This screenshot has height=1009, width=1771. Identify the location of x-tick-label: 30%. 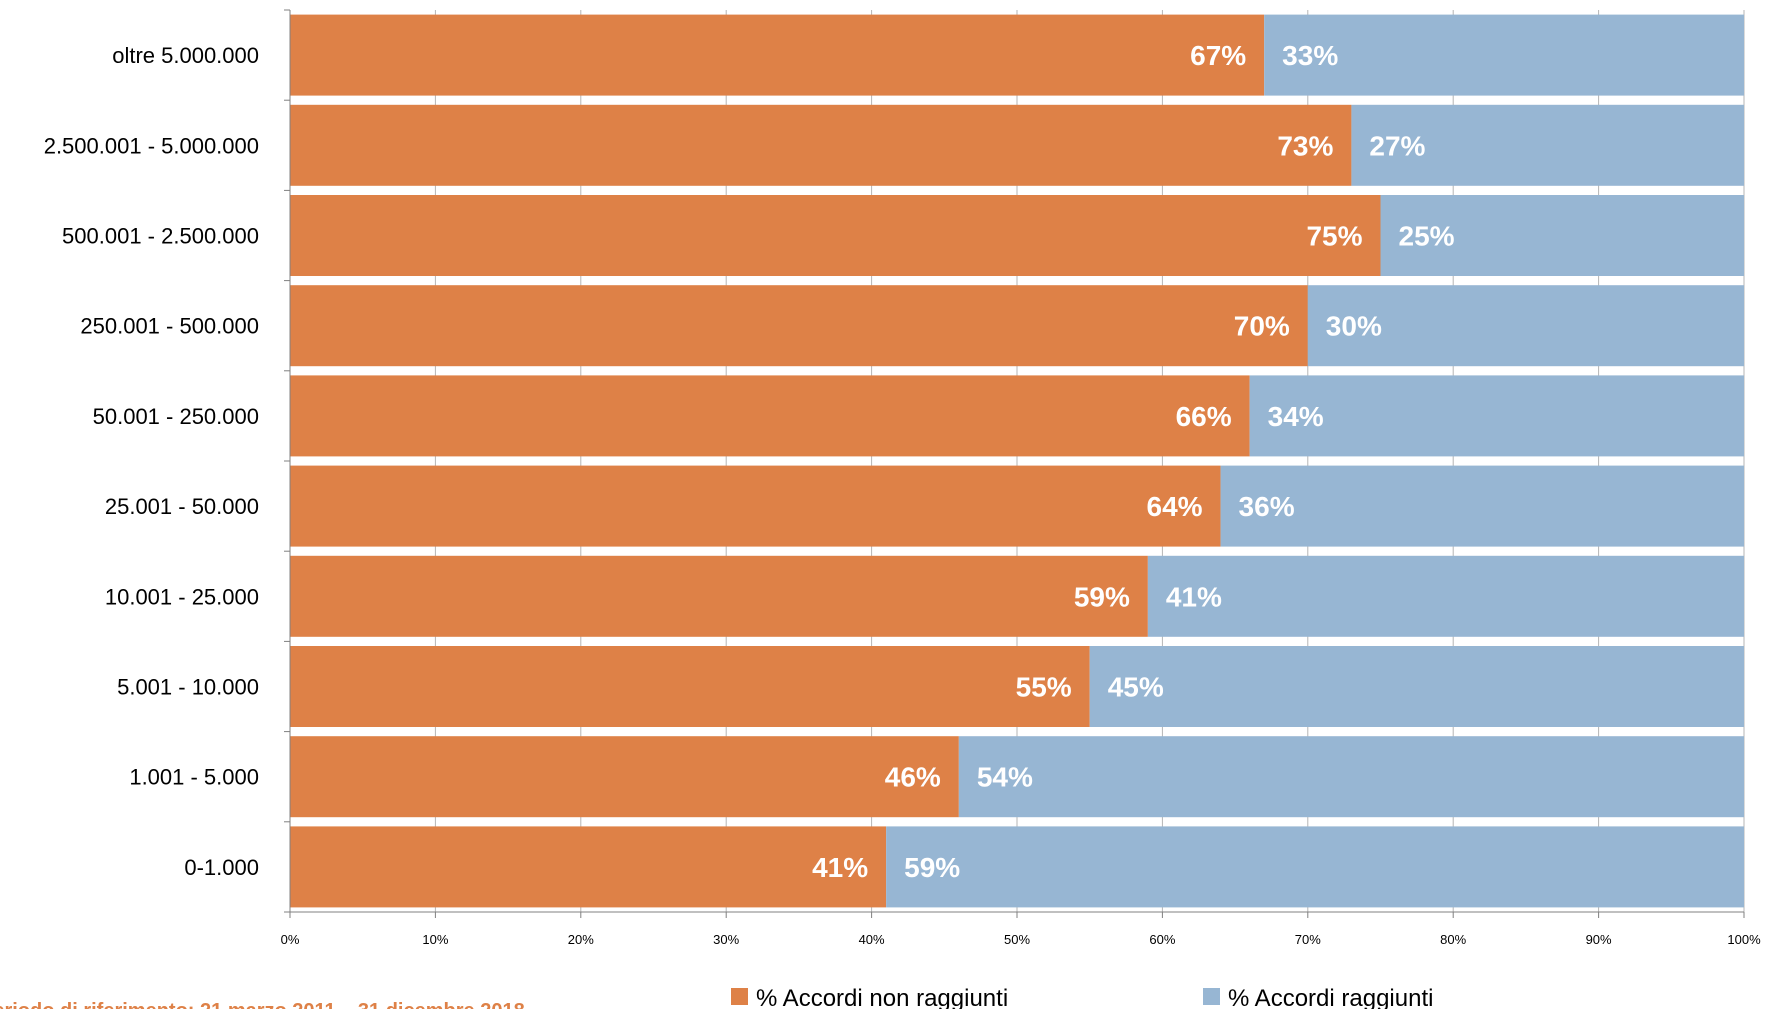
(726, 939).